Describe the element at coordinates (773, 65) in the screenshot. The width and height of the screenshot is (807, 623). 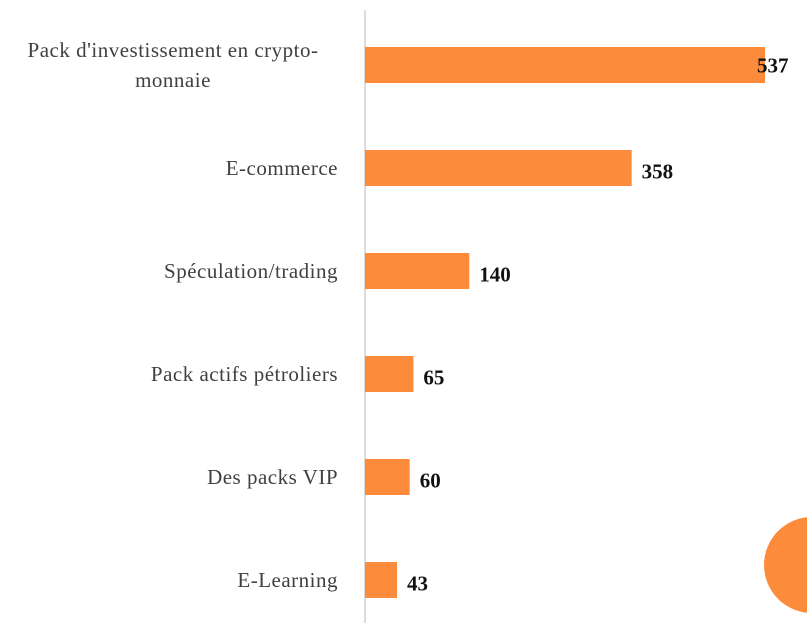
I see `value-label: 537` at that location.